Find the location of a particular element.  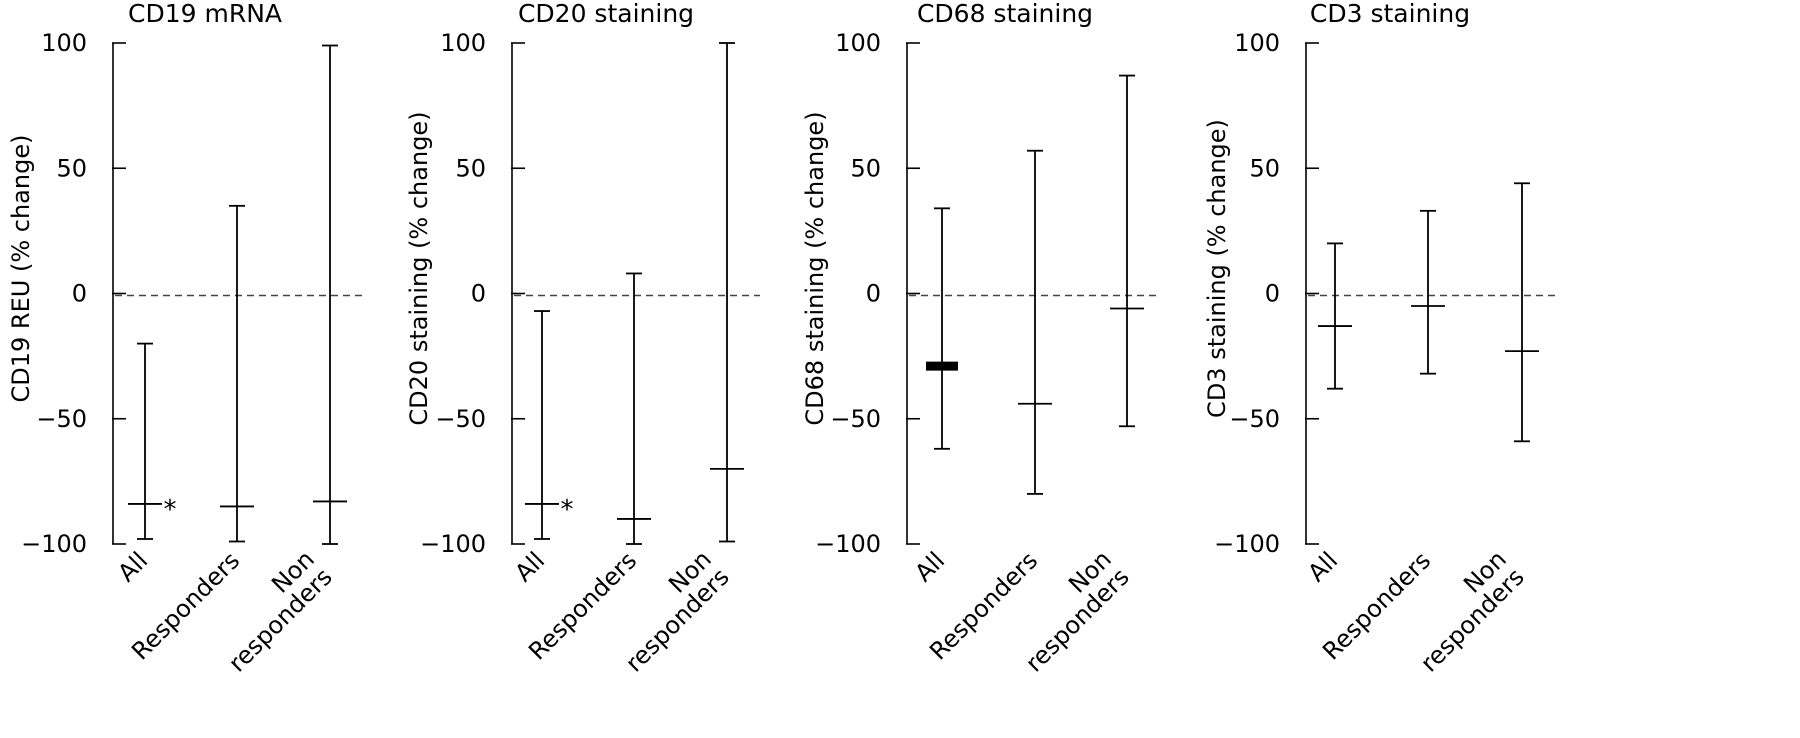

chart-title: CD68 staining is located at coordinates (1005, 14).